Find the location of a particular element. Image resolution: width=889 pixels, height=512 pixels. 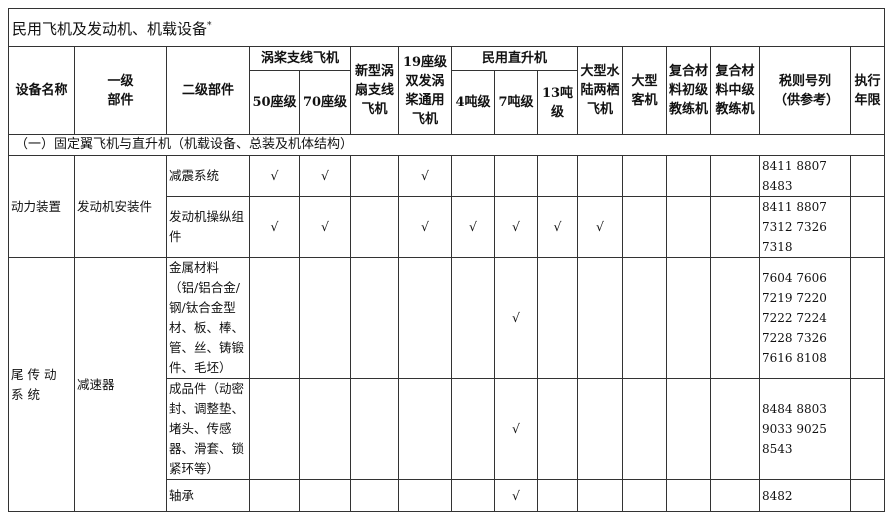

table-row: 发动机操纵组件 √ √ √ √ √ √ √ 8411 8807 7312 7326 7318 is located at coordinates (447, 227).